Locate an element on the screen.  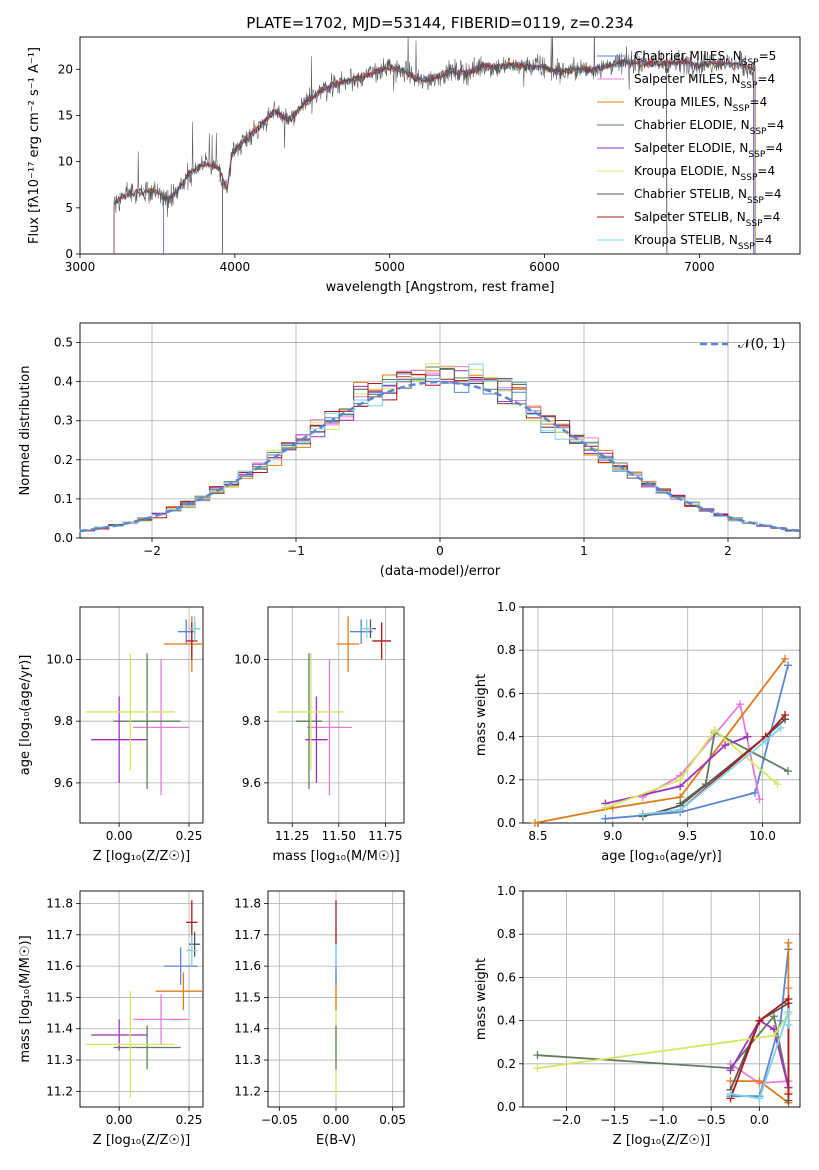
x-tick-label: −0.05 is located at coordinates (279, 1120).